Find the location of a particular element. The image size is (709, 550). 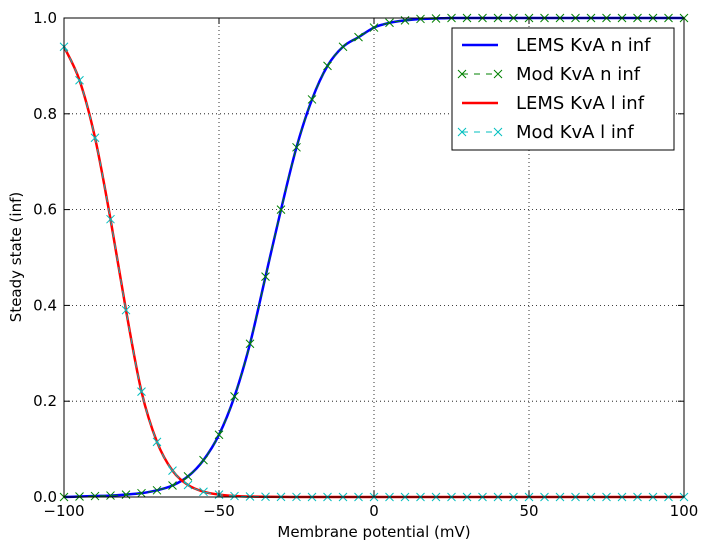

y-tick-label: 1.0 is located at coordinates (45, 18).